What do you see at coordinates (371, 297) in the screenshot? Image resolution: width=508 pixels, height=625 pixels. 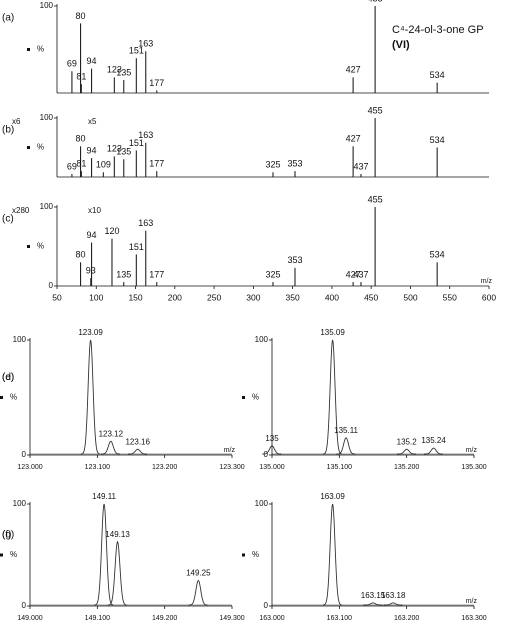 I see `x-tick-label: 450` at bounding box center [371, 297].